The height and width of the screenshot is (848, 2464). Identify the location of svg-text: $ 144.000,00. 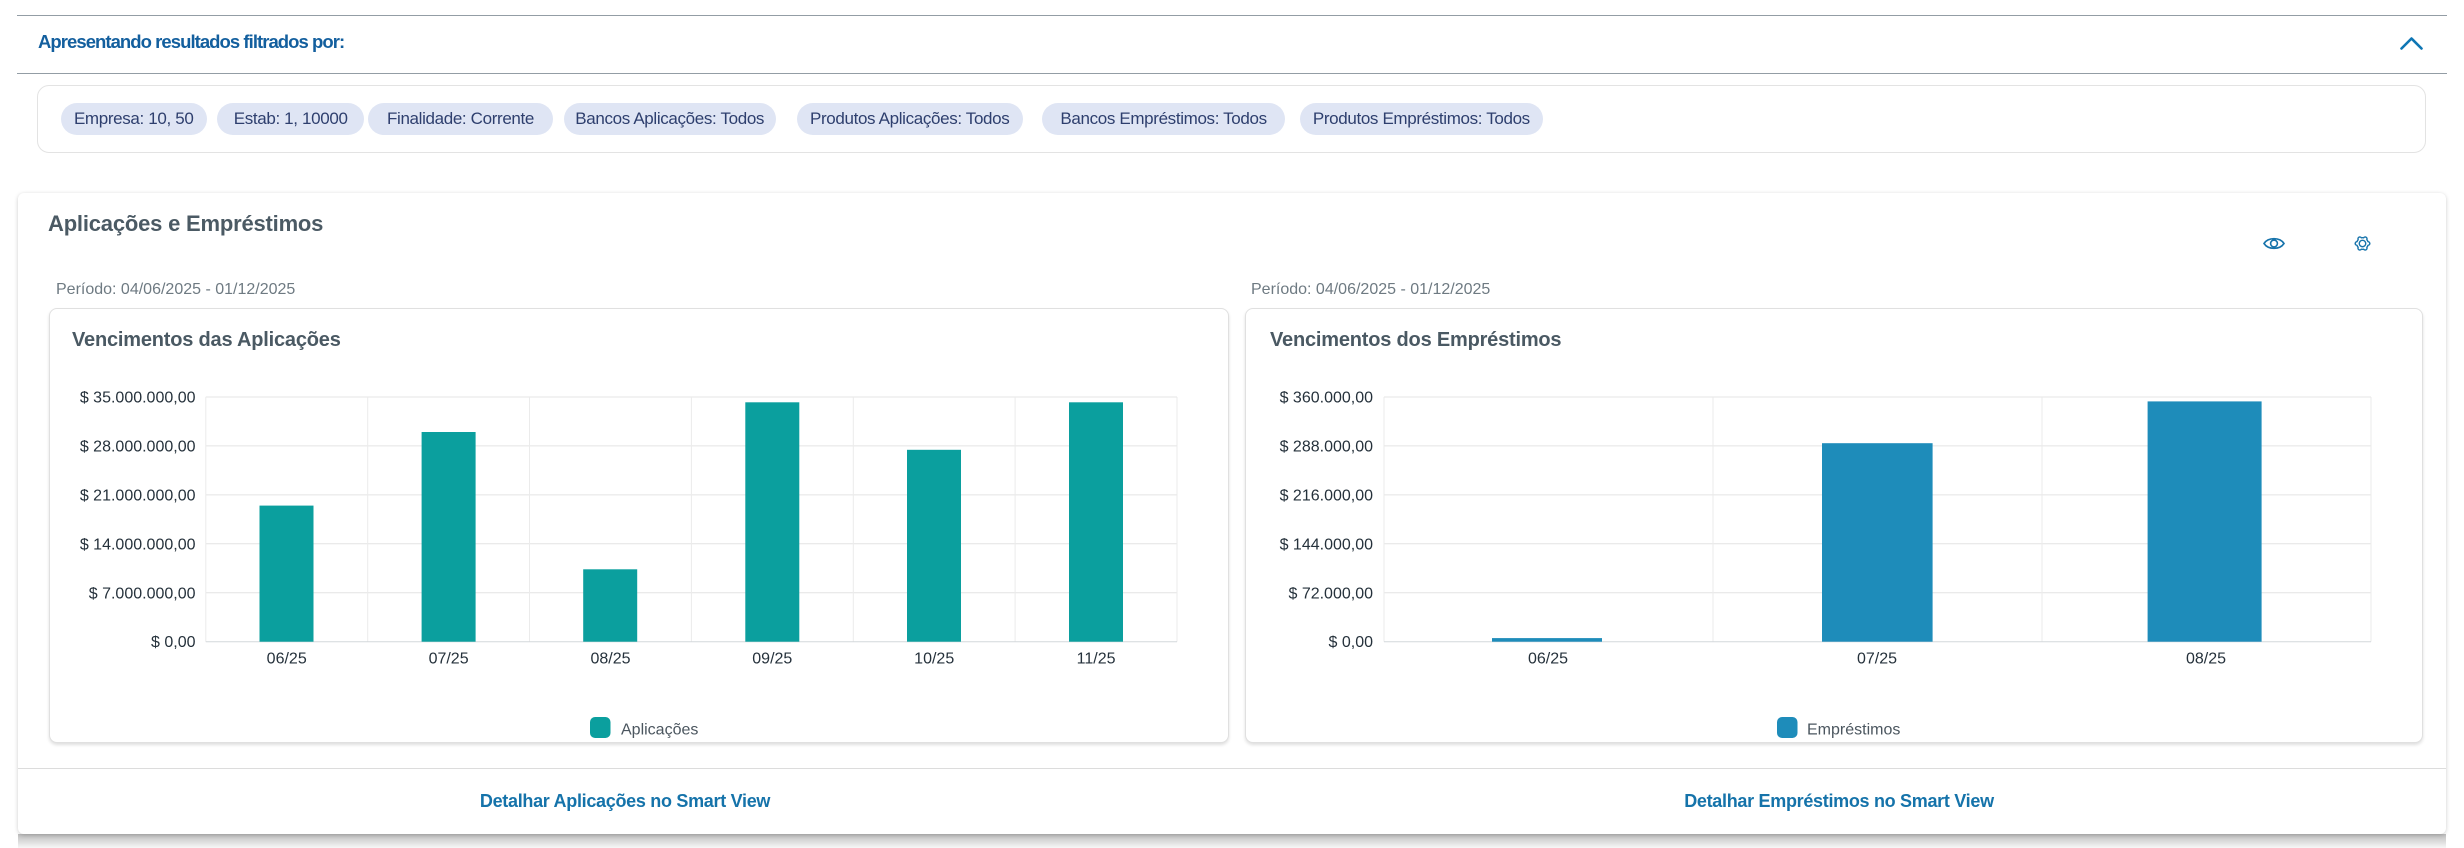
(1327, 544).